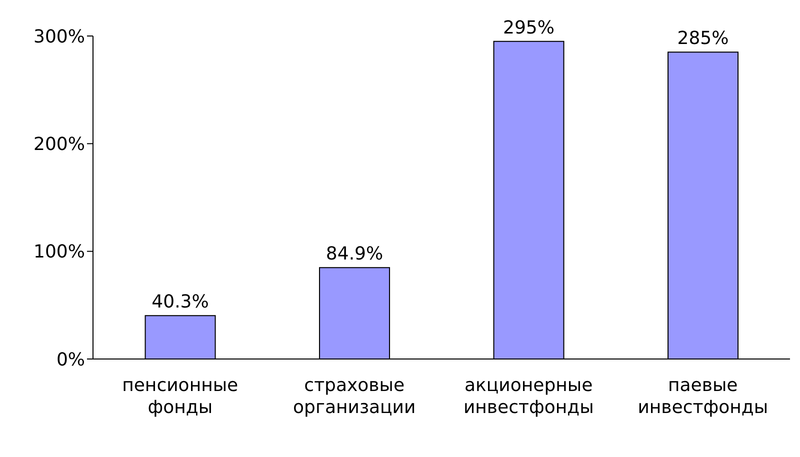 This screenshot has width=800, height=457. What do you see at coordinates (703, 39) in the screenshot?
I see `data-label: 285%` at bounding box center [703, 39].